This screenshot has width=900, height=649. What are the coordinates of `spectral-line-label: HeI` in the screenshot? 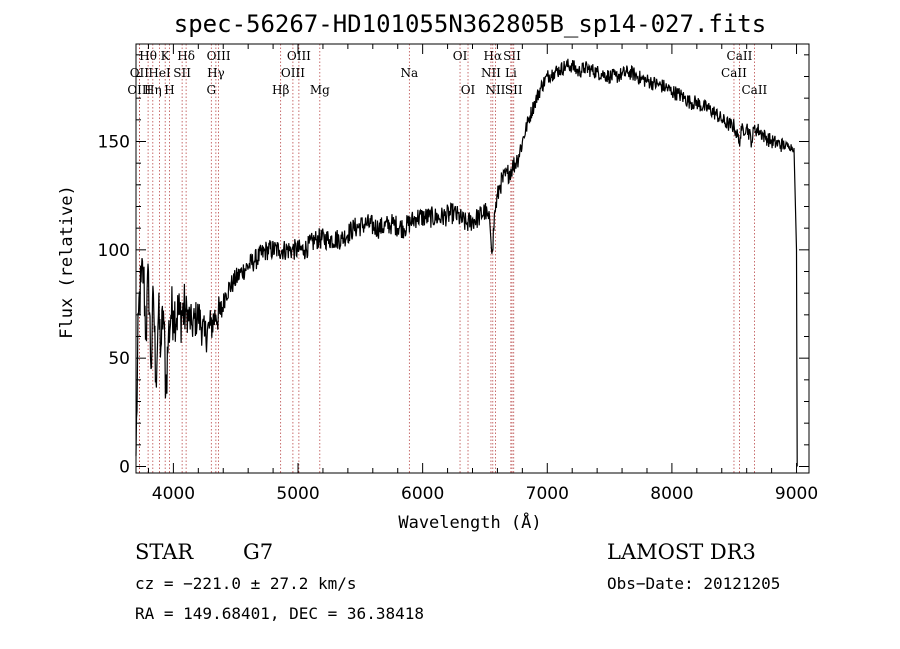 It's located at (159, 73).